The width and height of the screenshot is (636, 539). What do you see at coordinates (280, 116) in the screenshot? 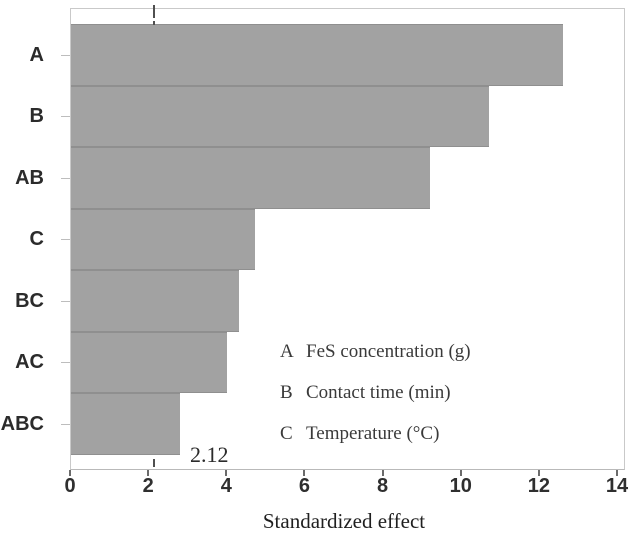
I see `bar-B` at bounding box center [280, 116].